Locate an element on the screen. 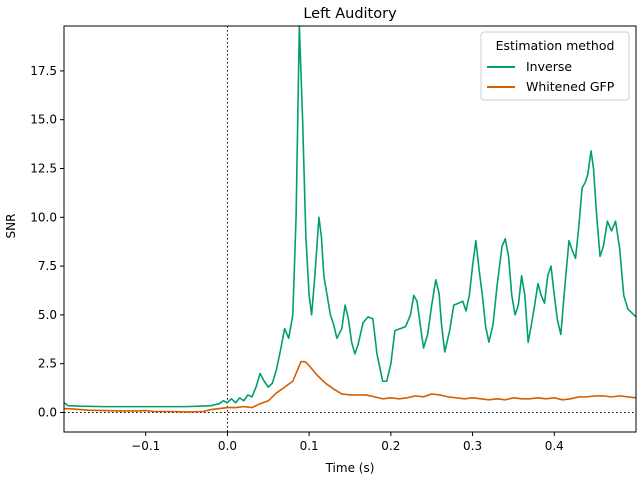 The image size is (640, 480). y-tick-label: 15.0 is located at coordinates (43, 120).